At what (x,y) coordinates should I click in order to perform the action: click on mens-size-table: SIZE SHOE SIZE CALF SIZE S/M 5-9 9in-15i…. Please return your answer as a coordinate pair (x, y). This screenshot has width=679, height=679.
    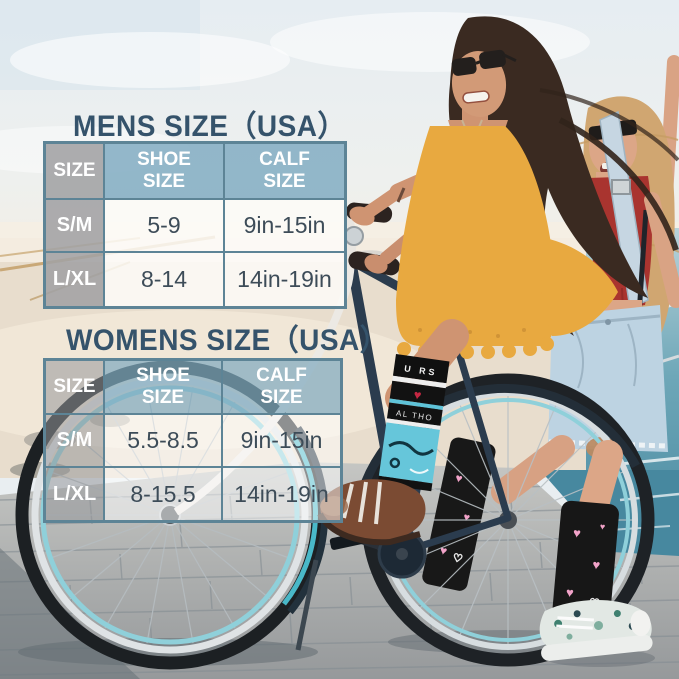
    Looking at the image, I should click on (195, 225).